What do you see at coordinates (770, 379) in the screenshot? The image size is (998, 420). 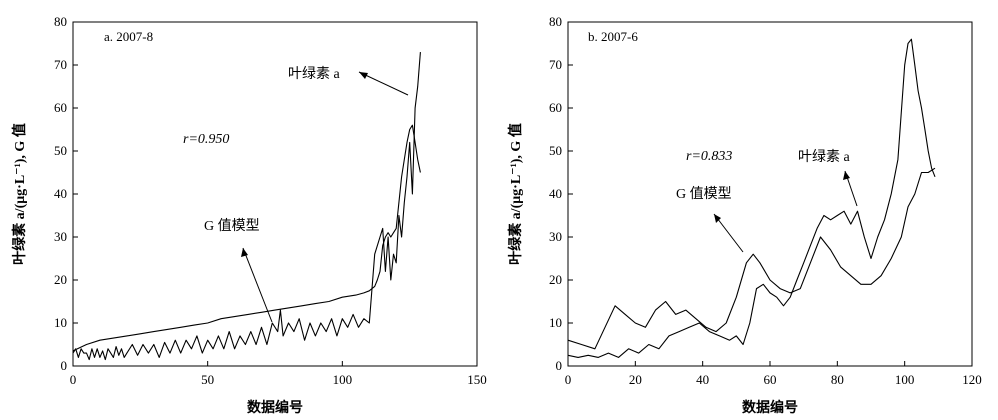 I see `panel-b-x-tick-label: 60` at bounding box center [770, 379].